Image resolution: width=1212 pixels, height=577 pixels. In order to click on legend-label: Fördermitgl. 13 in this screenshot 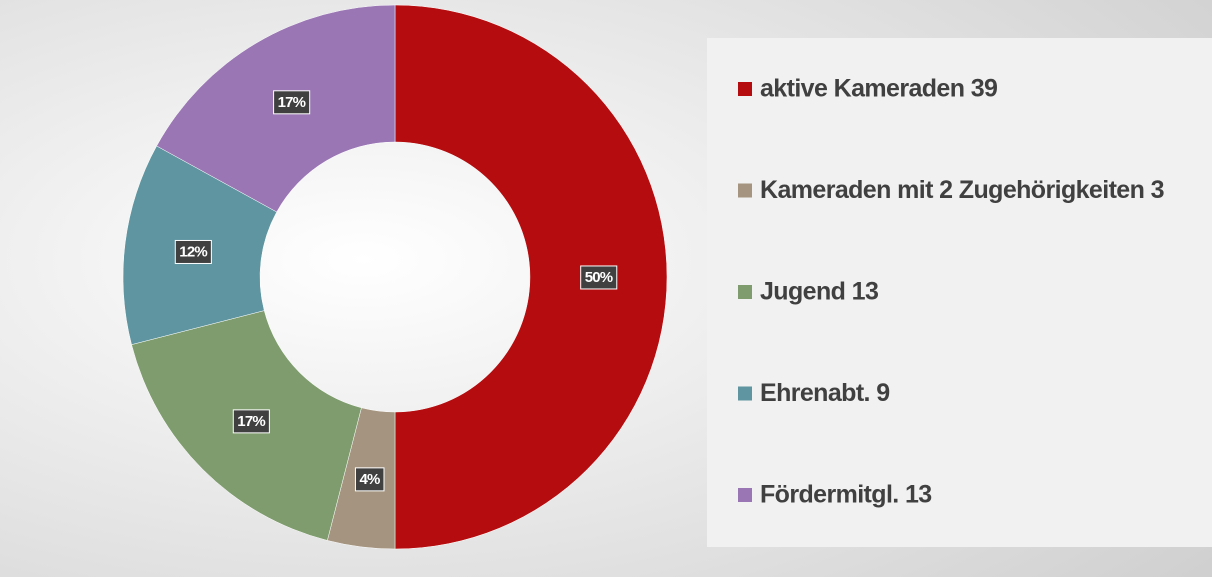, I will do `click(846, 495)`.